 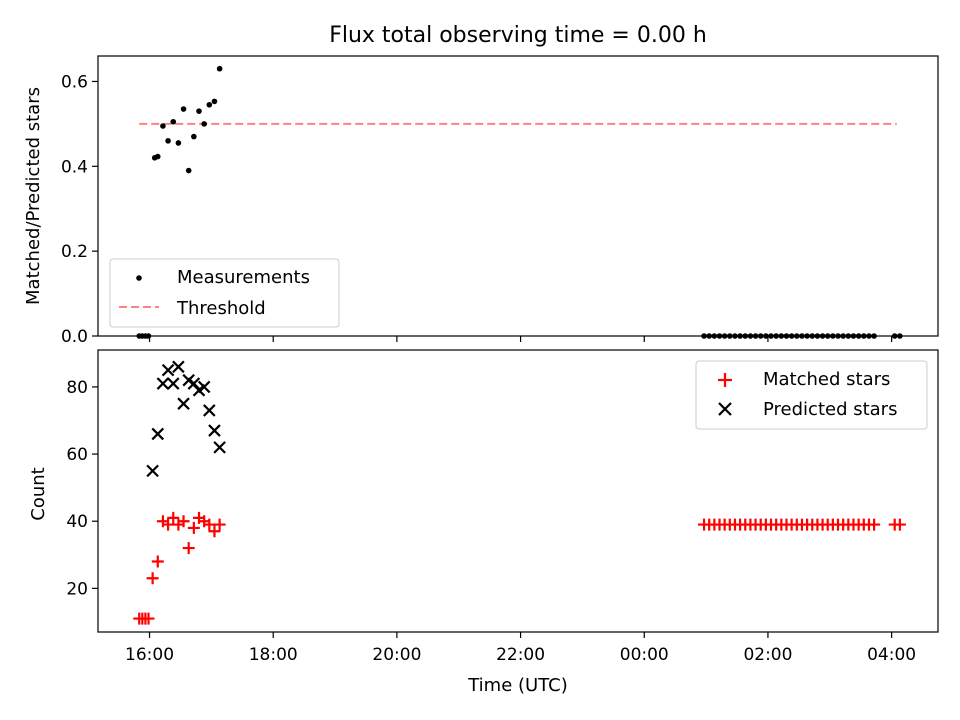 What do you see at coordinates (149, 655) in the screenshot?
I see `x-tick-label: 16:00` at bounding box center [149, 655].